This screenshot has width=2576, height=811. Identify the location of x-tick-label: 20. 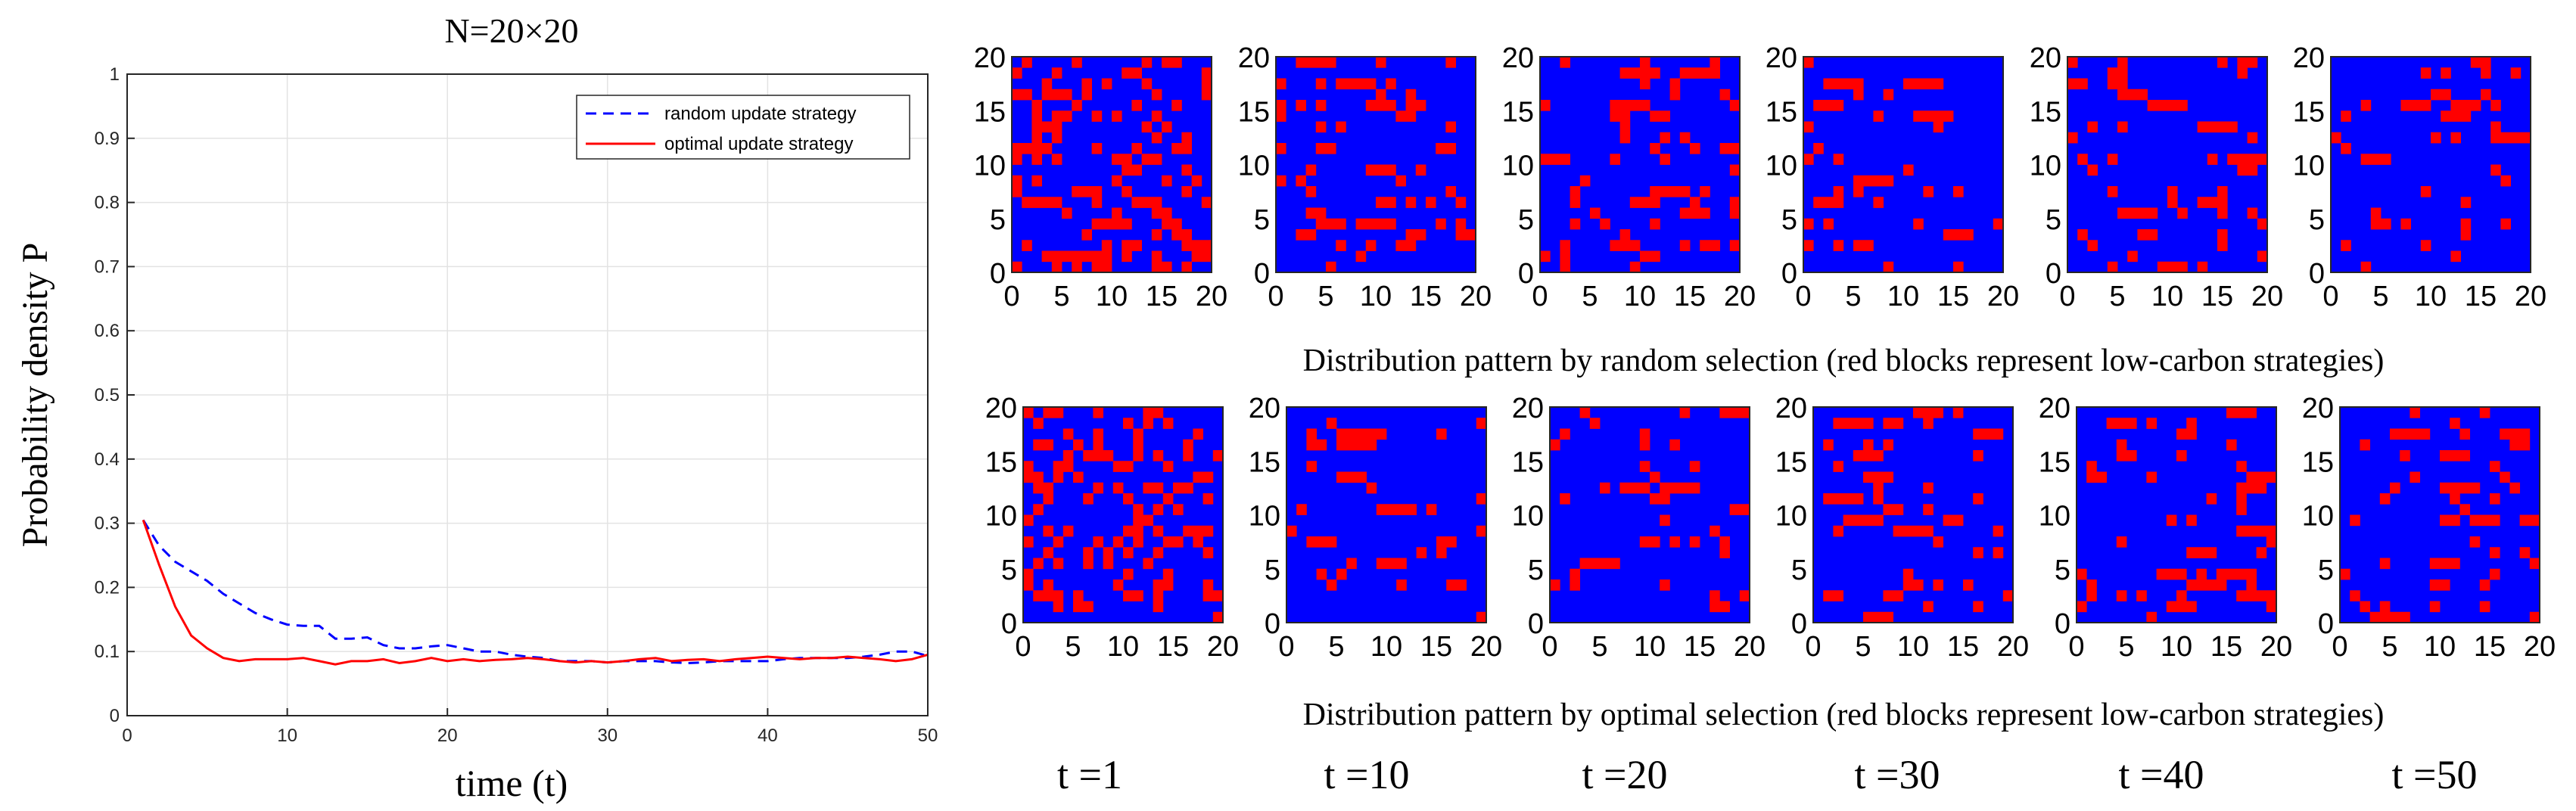
(447, 736).